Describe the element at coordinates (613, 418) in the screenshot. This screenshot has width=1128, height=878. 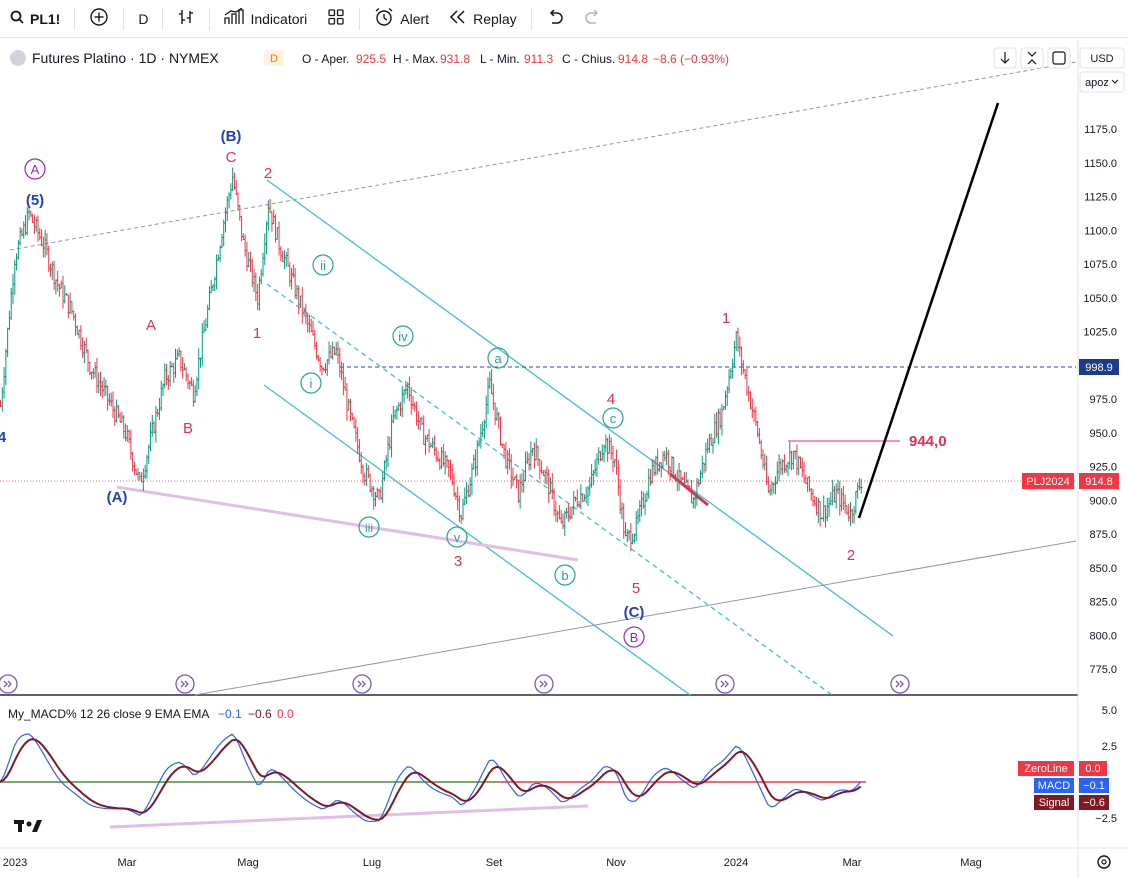
I see `wave-circle-c` at that location.